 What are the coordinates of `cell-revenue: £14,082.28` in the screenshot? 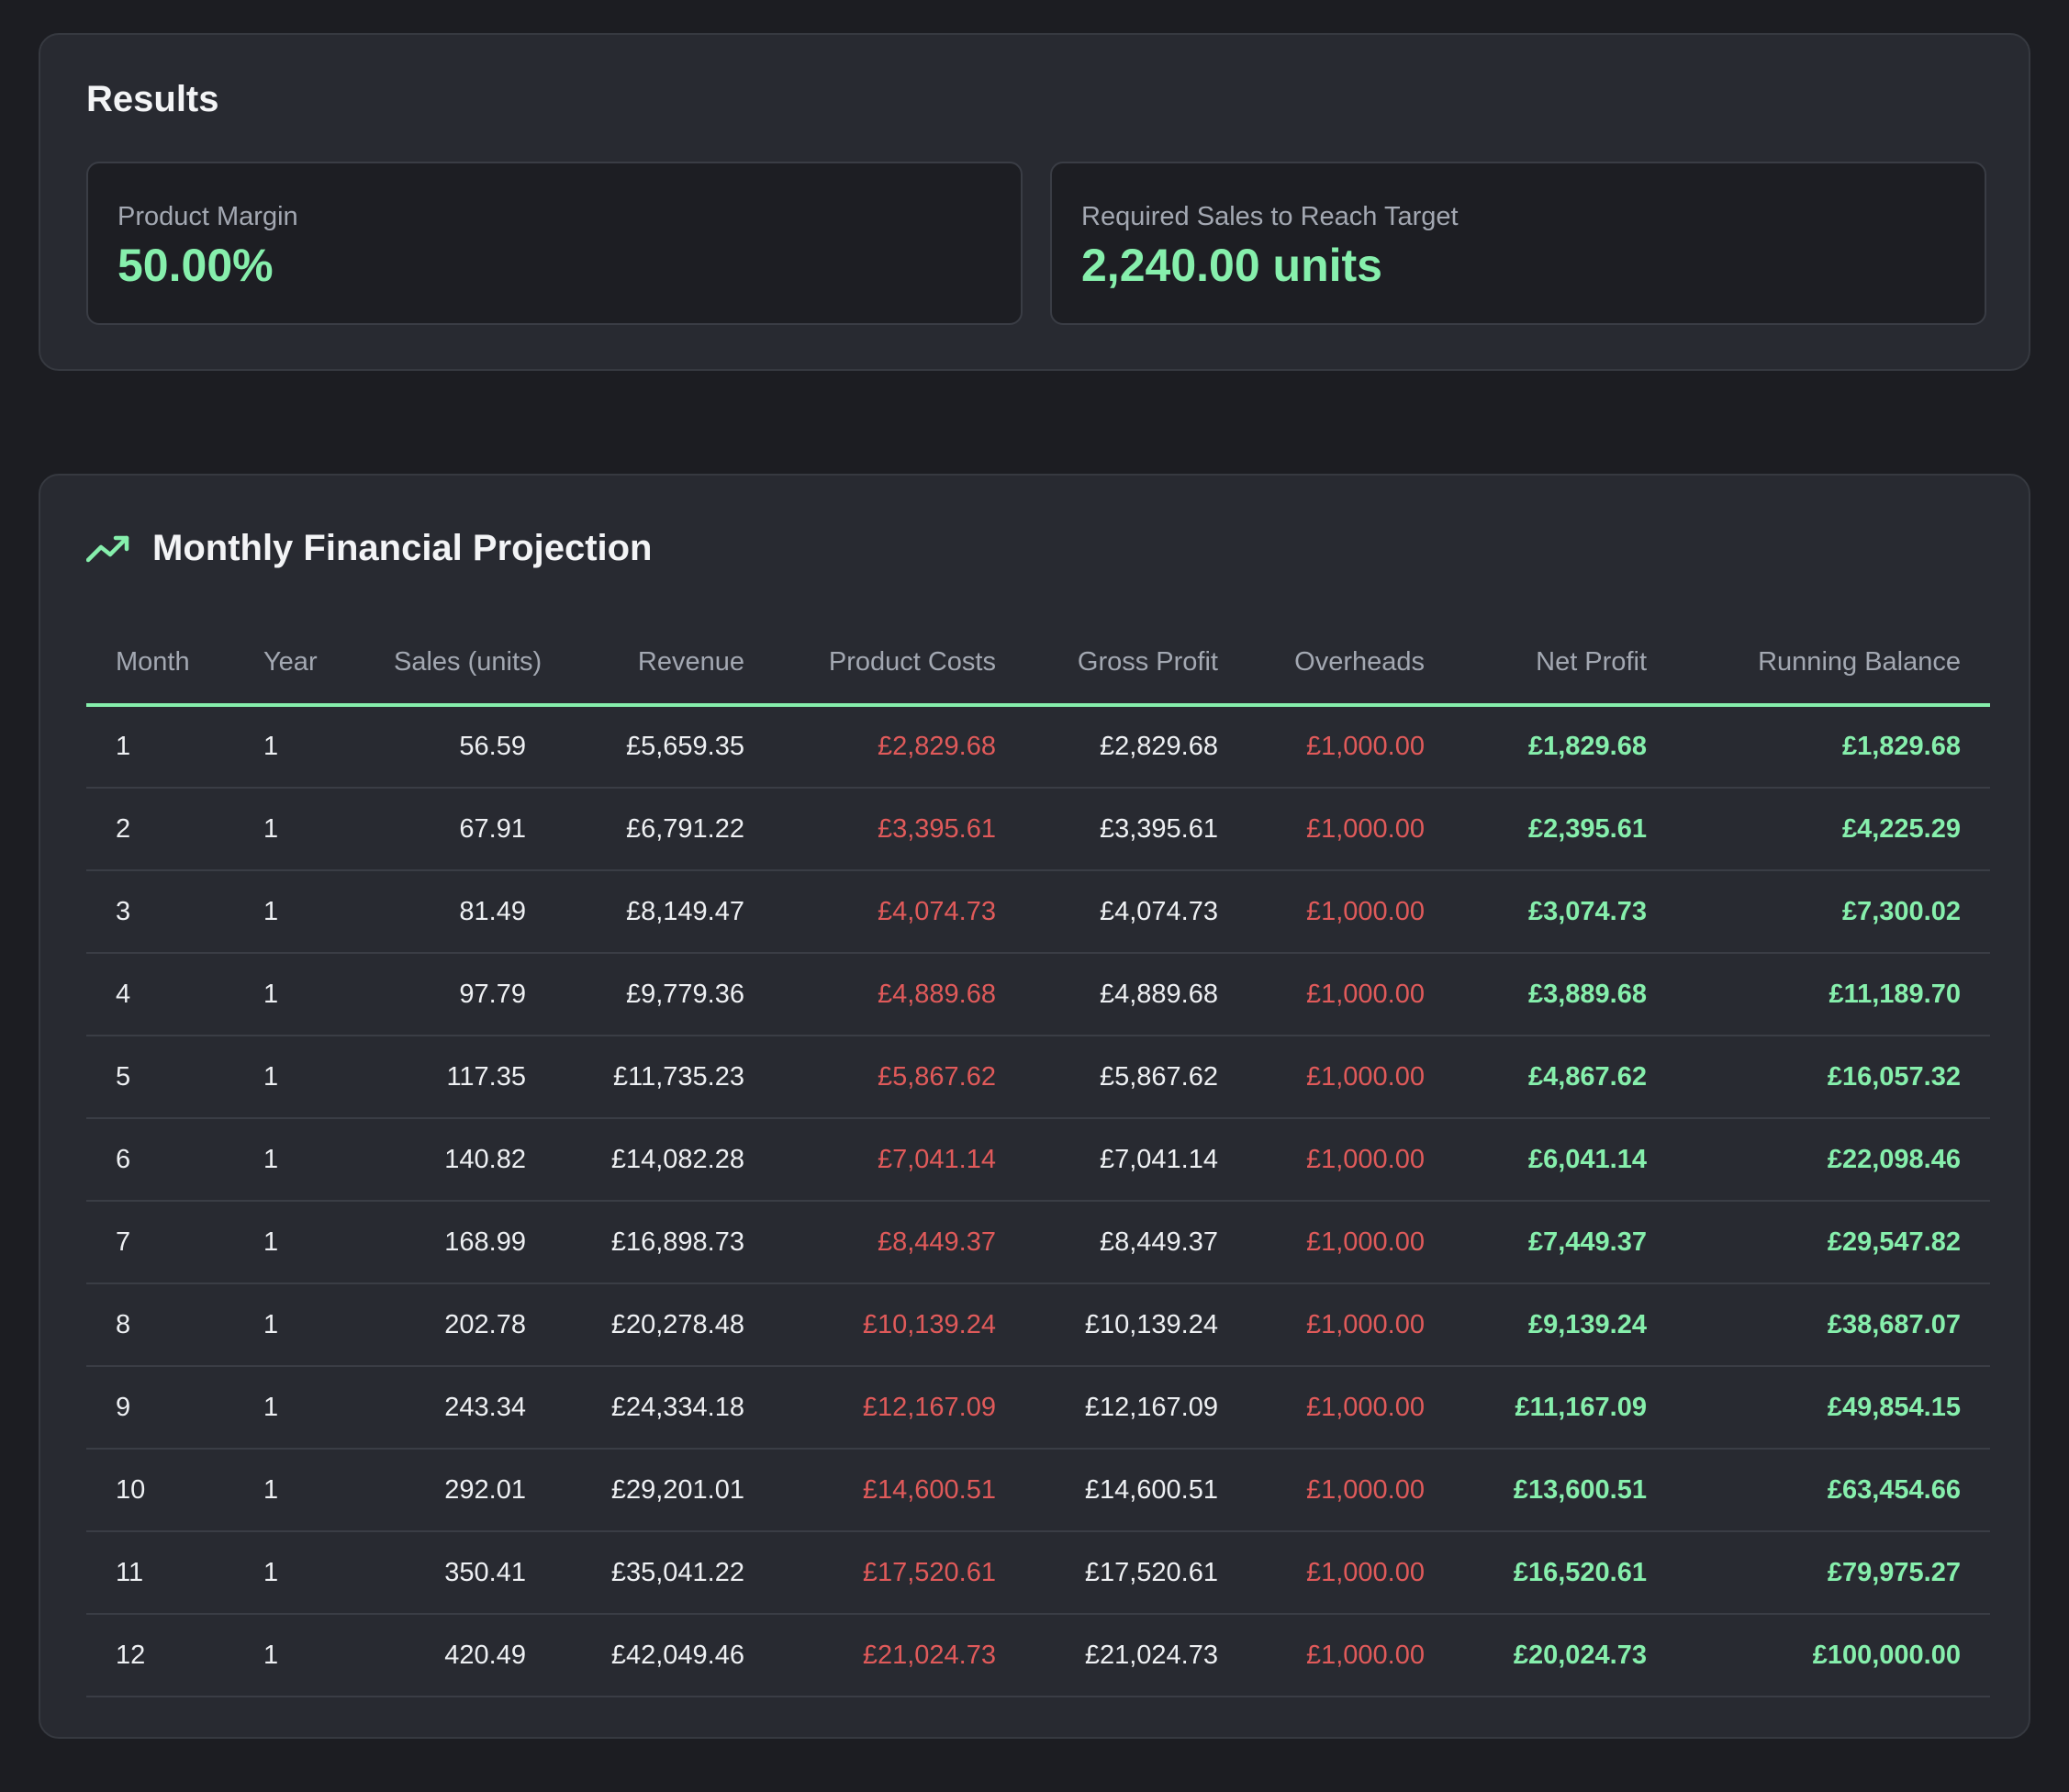 It's located at (664, 1160).